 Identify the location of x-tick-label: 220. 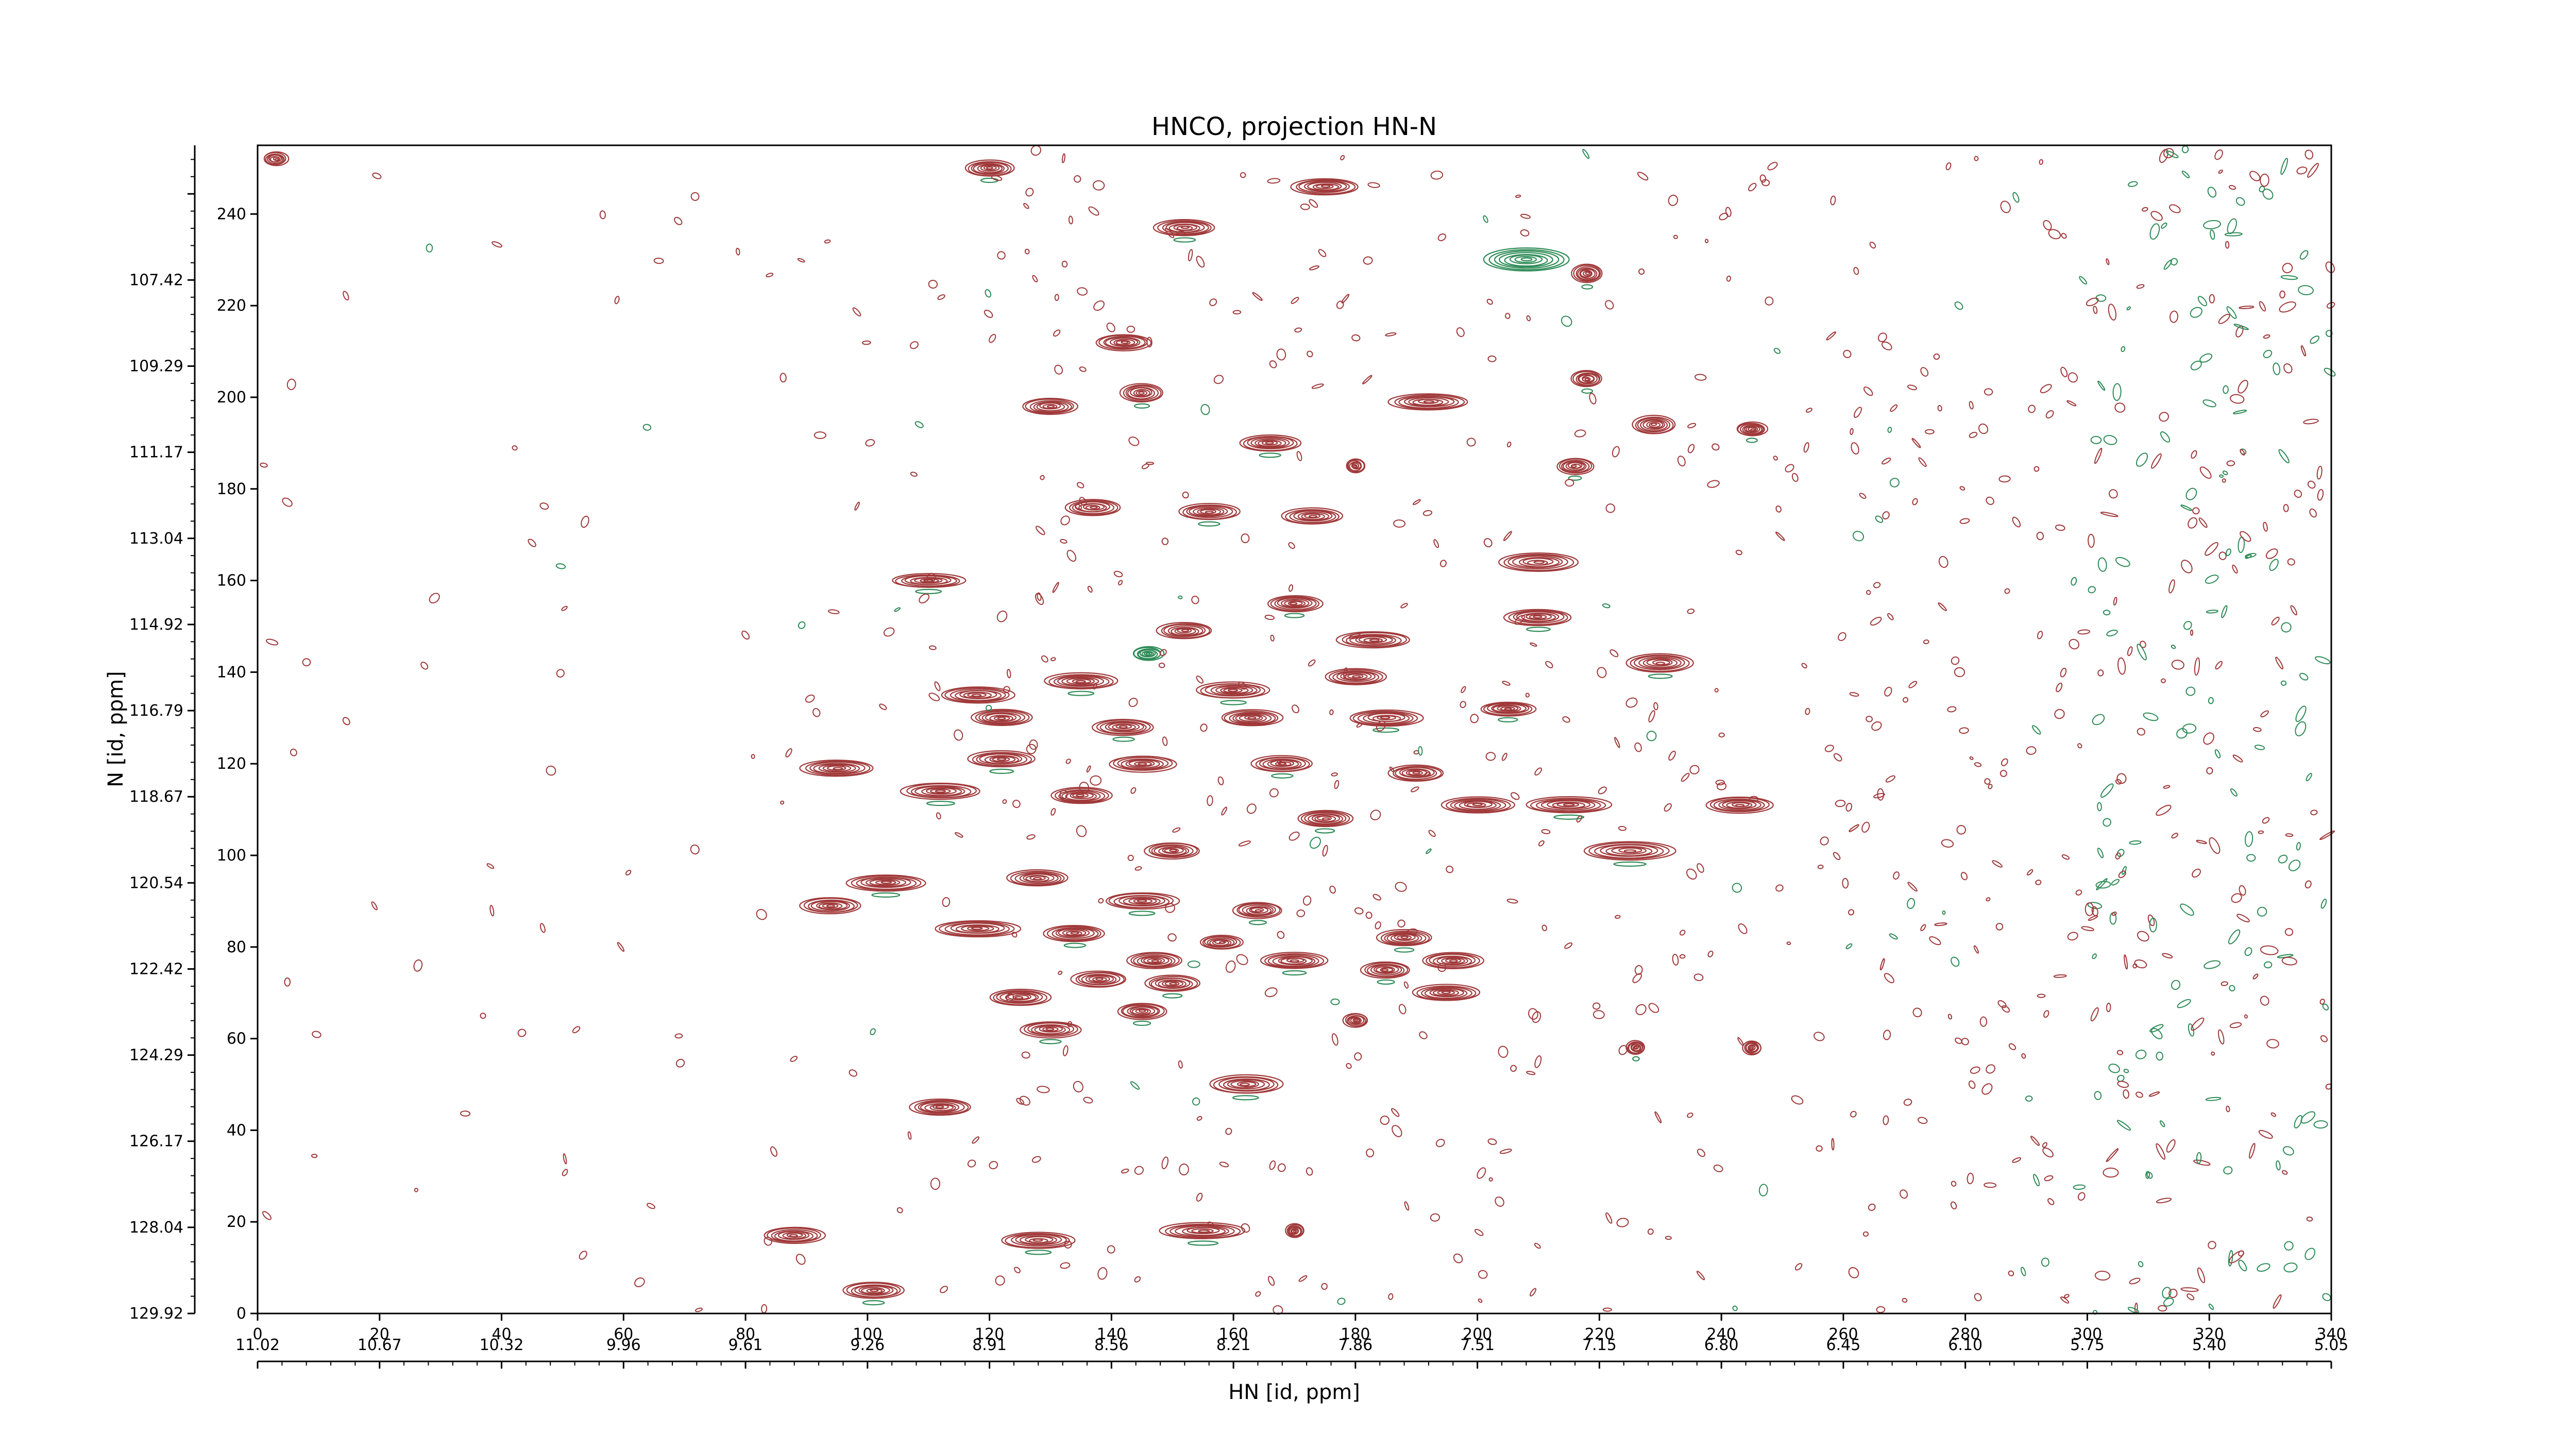
(1599, 1334).